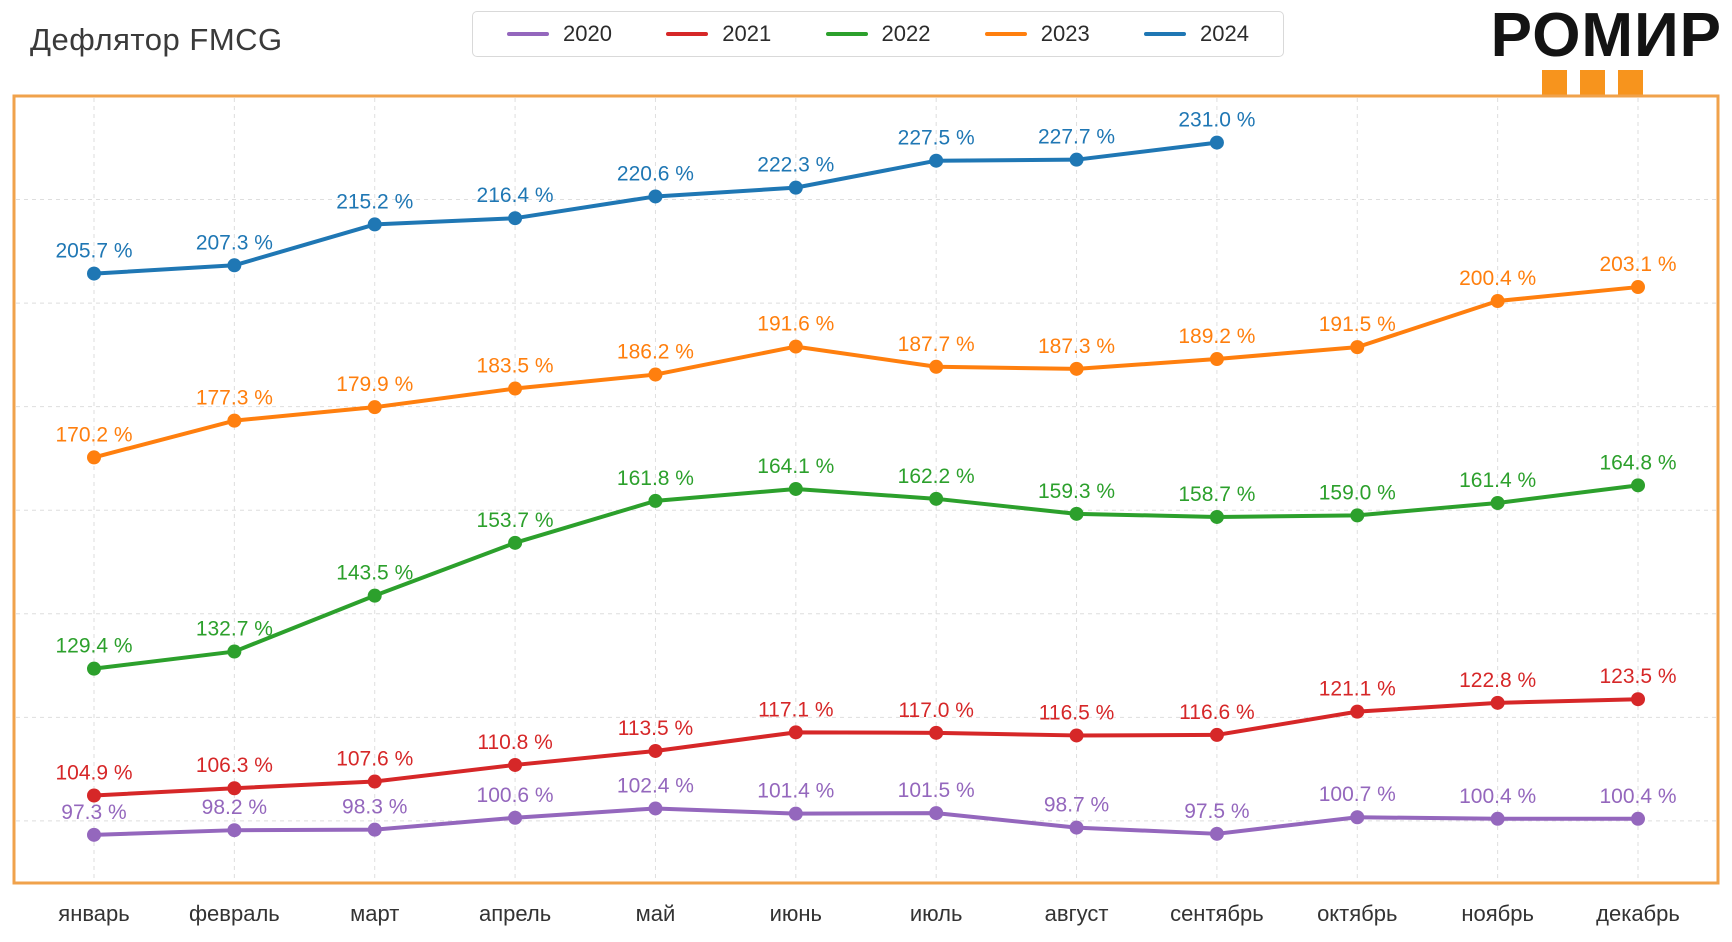 Image resolution: width=1732 pixels, height=942 pixels. Describe the element at coordinates (234, 913) in the screenshot. I see `x-axis-label-февраль: февраль` at that location.